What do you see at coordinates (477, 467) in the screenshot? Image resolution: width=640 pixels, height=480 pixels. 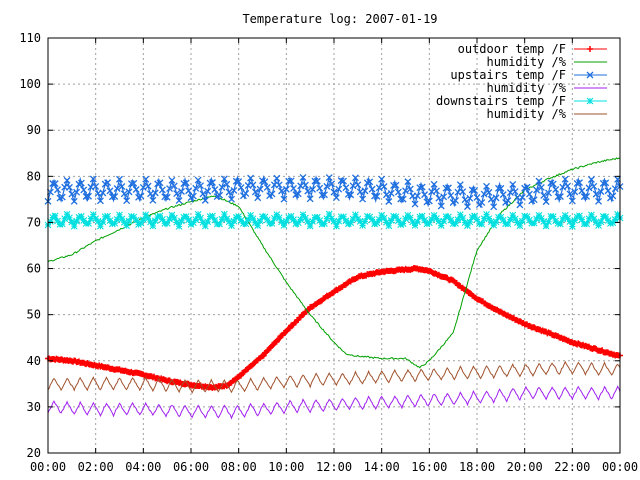 I see `x-tick-label: 18:00` at bounding box center [477, 467].